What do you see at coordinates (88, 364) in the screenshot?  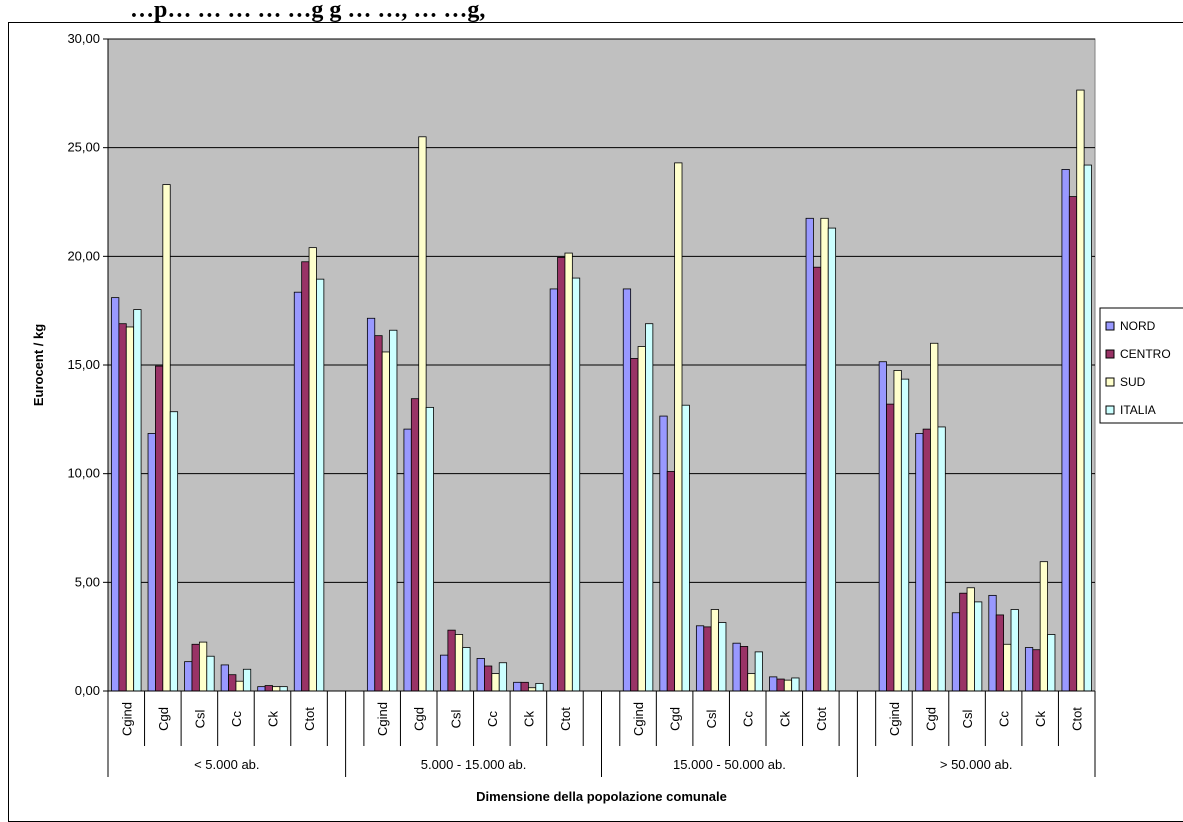 I see `y-axis: 0,00 5,00 10,00 15,00 20,00 25,00 30,00` at bounding box center [88, 364].